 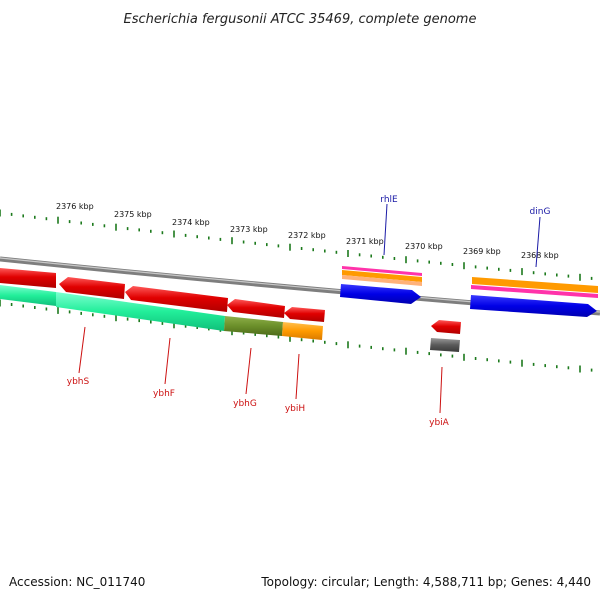 I want to click on gene-feature-dinG-pink, so click(x=534, y=291).